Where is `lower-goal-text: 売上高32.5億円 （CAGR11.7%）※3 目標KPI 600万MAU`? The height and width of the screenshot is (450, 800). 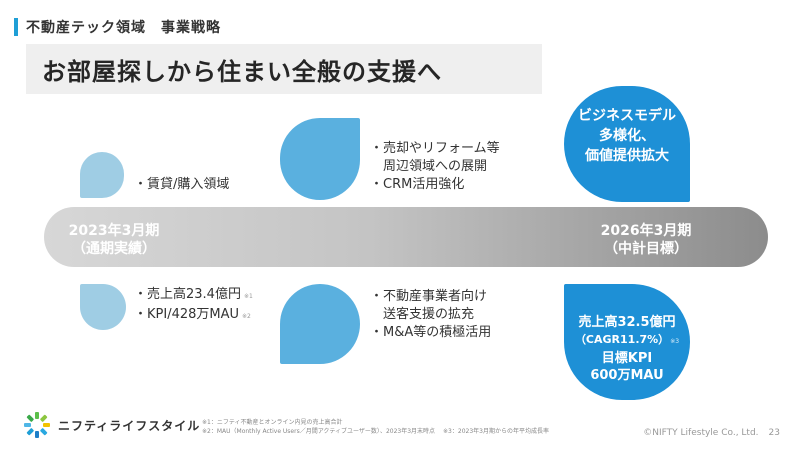
lower-goal-text: 売上高32.5億円 （CAGR11.7%）※3 目標KPI 600万MAU is located at coordinates (627, 349).